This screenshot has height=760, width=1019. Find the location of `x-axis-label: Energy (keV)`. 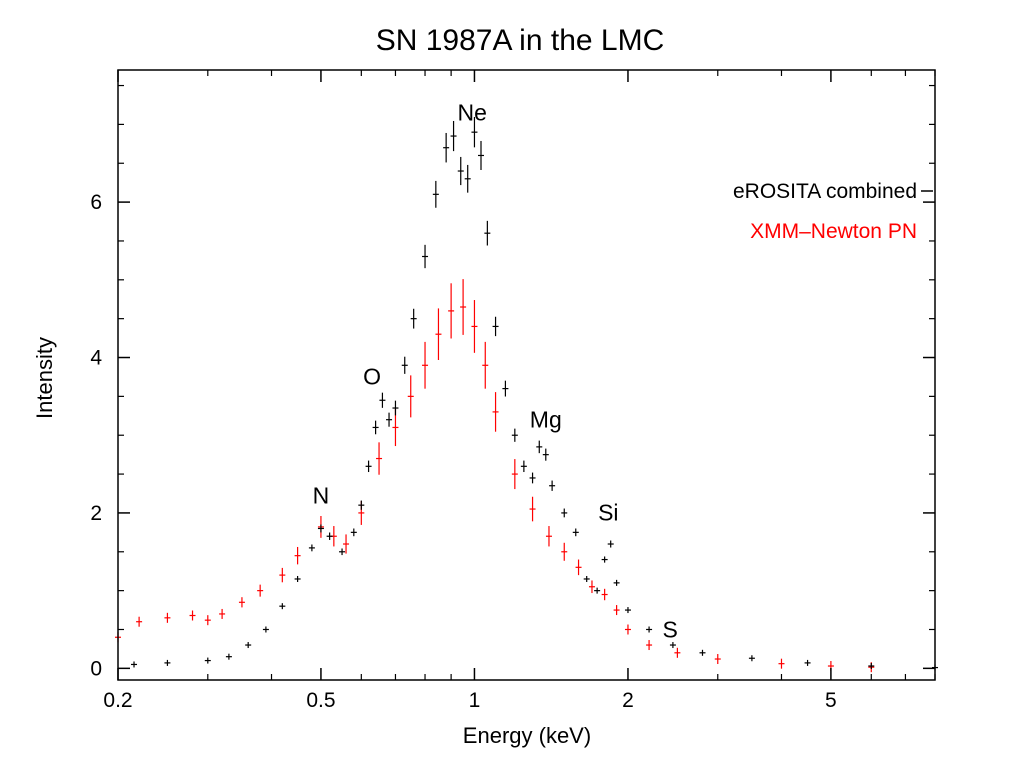

x-axis-label: Energy (keV) is located at coordinates (527, 735).